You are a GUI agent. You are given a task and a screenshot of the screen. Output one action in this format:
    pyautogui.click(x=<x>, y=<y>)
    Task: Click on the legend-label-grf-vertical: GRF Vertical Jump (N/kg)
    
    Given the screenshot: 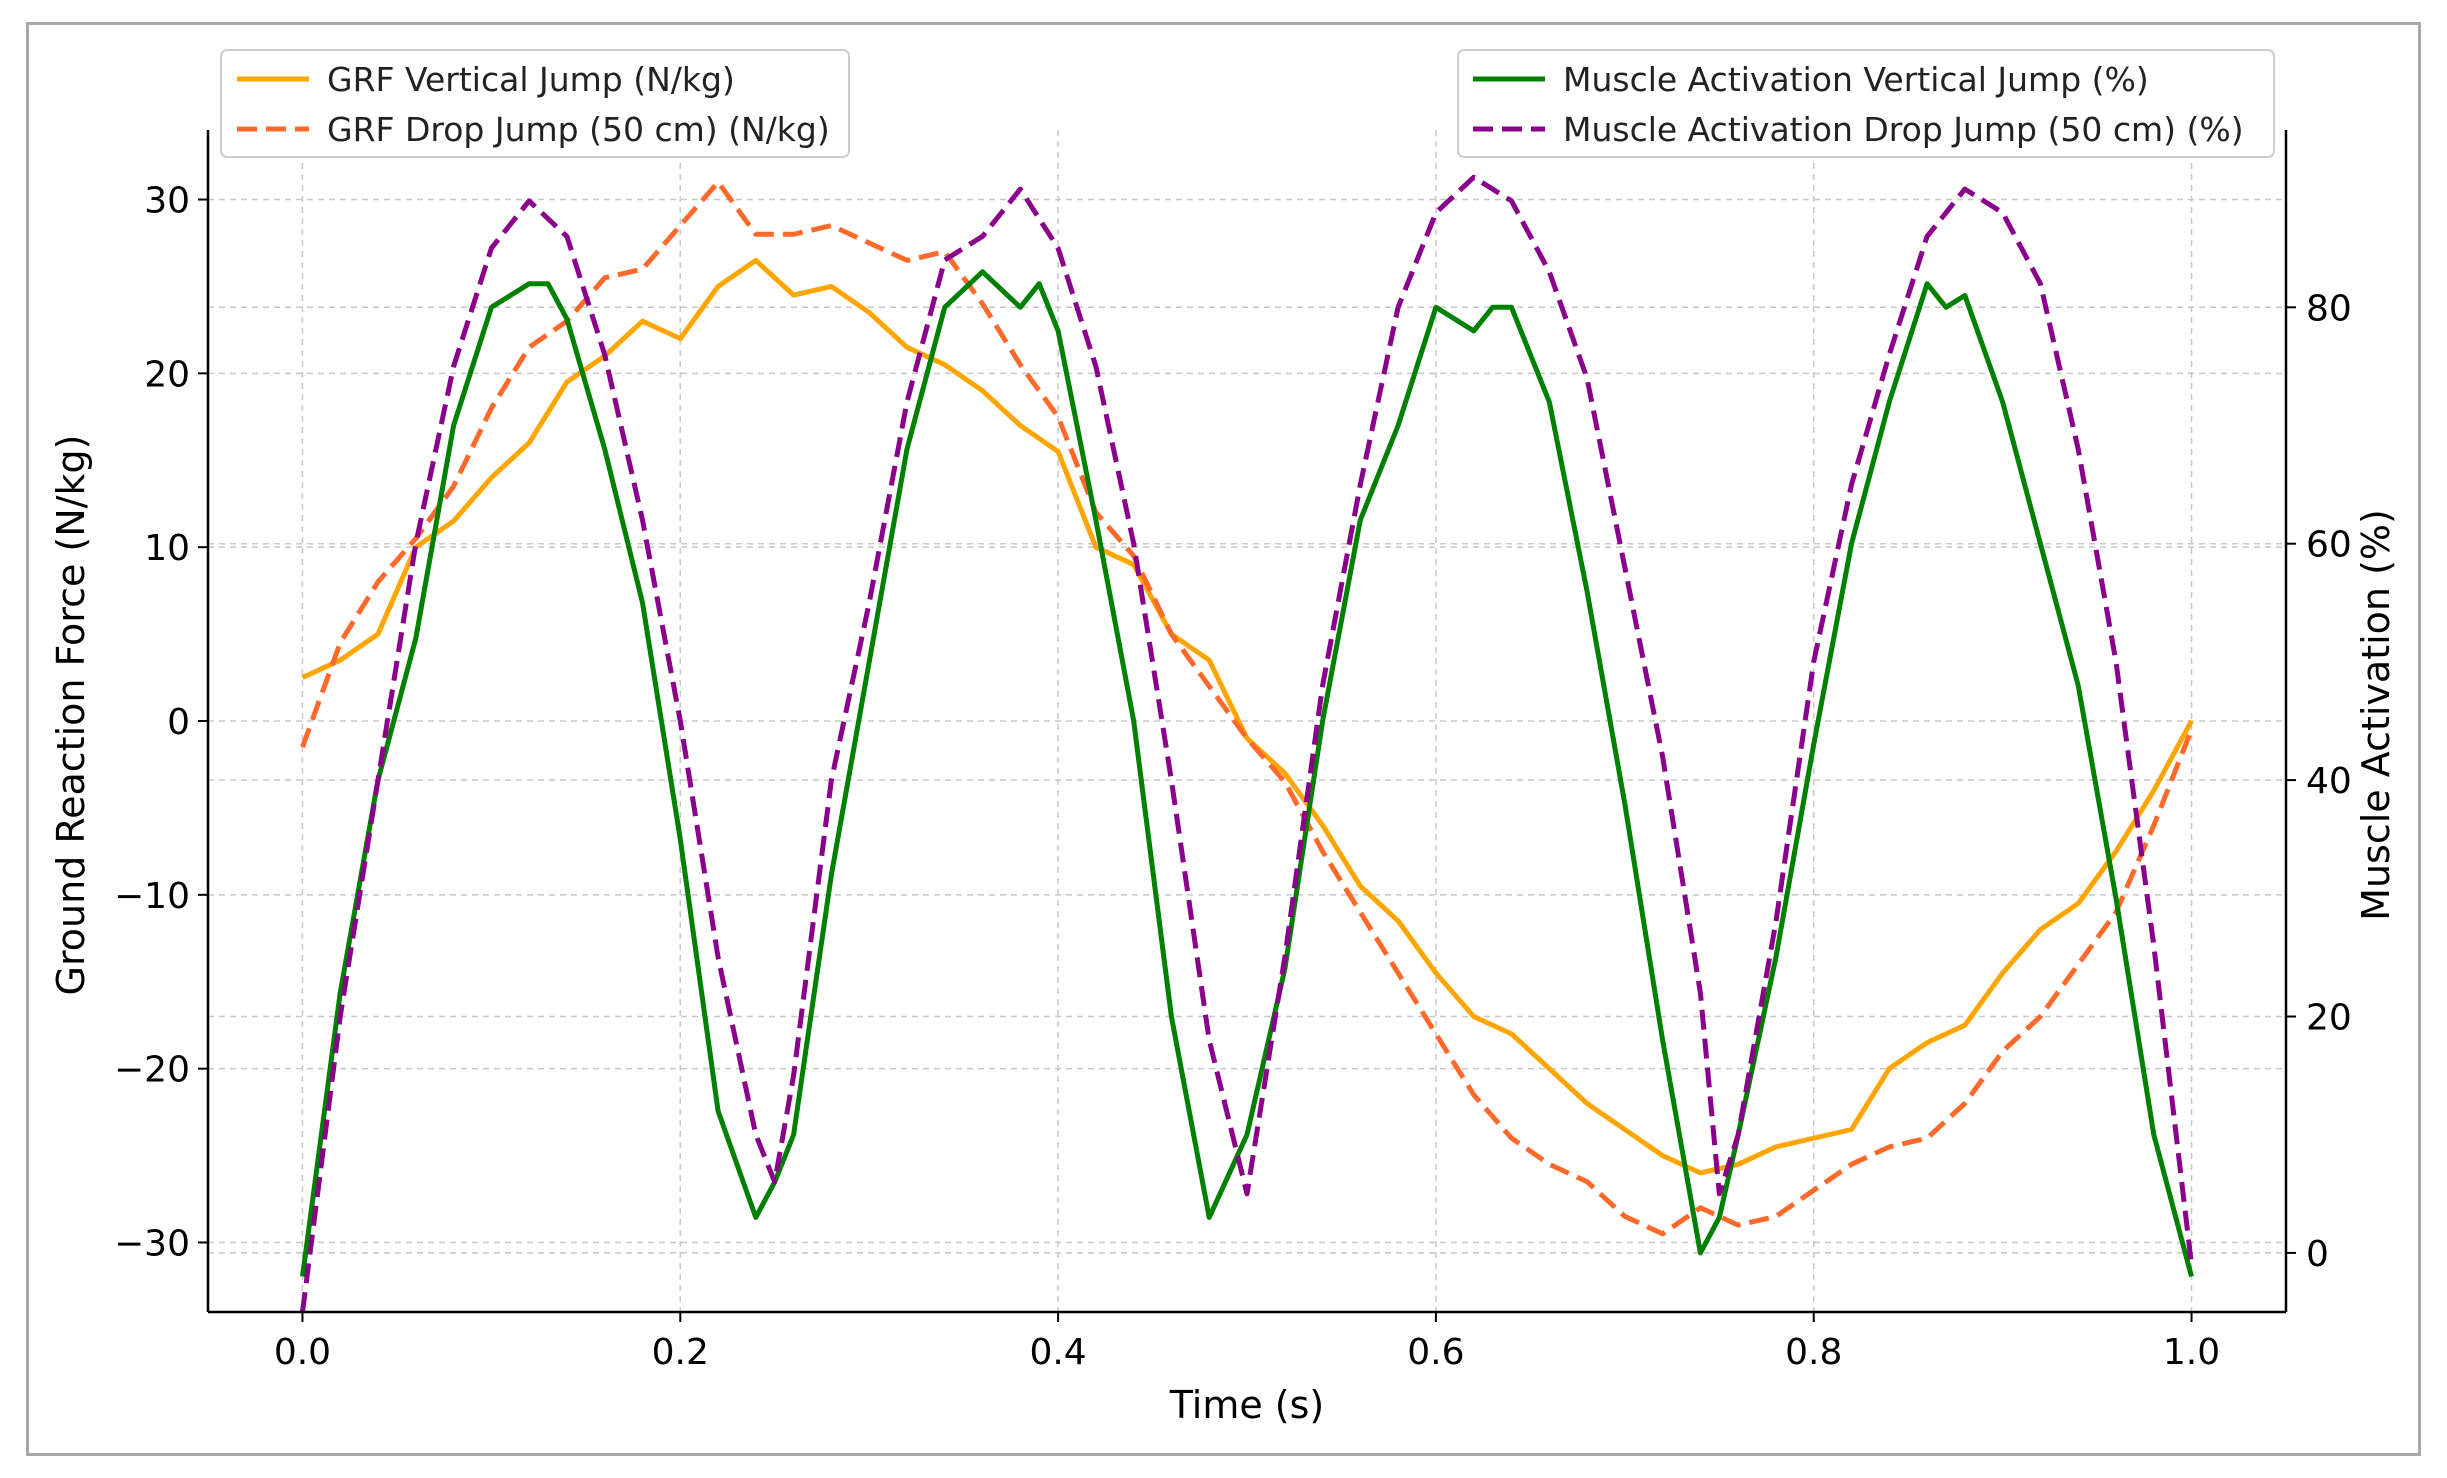 What is the action you would take?
    pyautogui.click(x=531, y=79)
    